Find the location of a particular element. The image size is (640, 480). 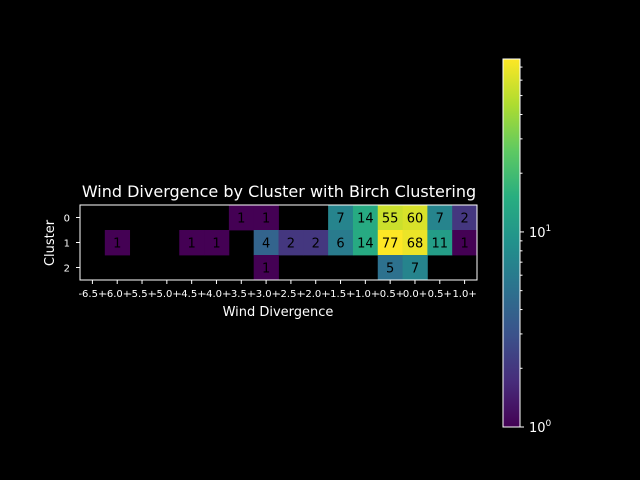

y-axis-label: Cluster is located at coordinates (50, 242).